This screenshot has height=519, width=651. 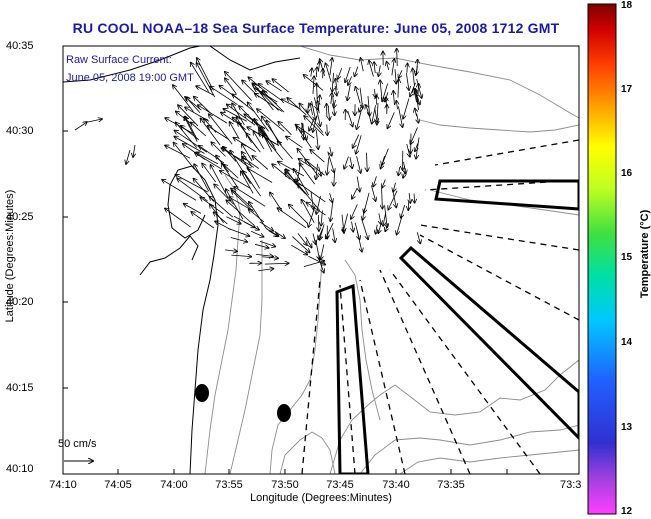 I want to click on xtick-label: 73:50, so click(x=285, y=485).